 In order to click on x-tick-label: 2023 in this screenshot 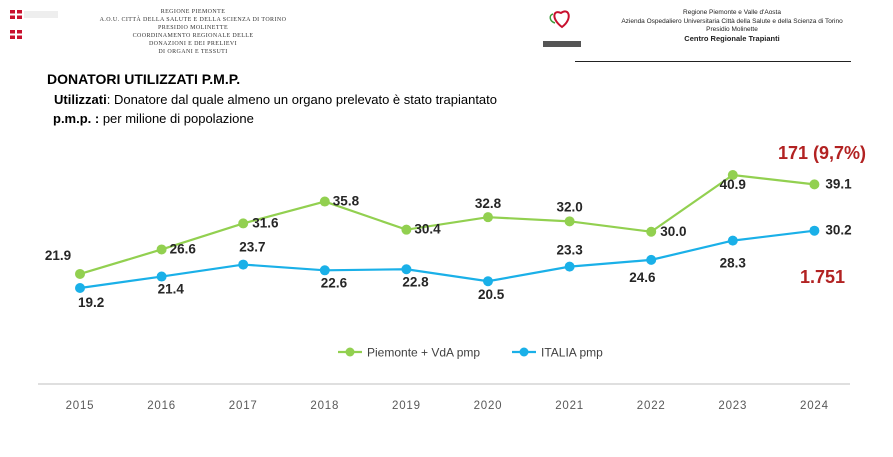, I will do `click(732, 406)`.